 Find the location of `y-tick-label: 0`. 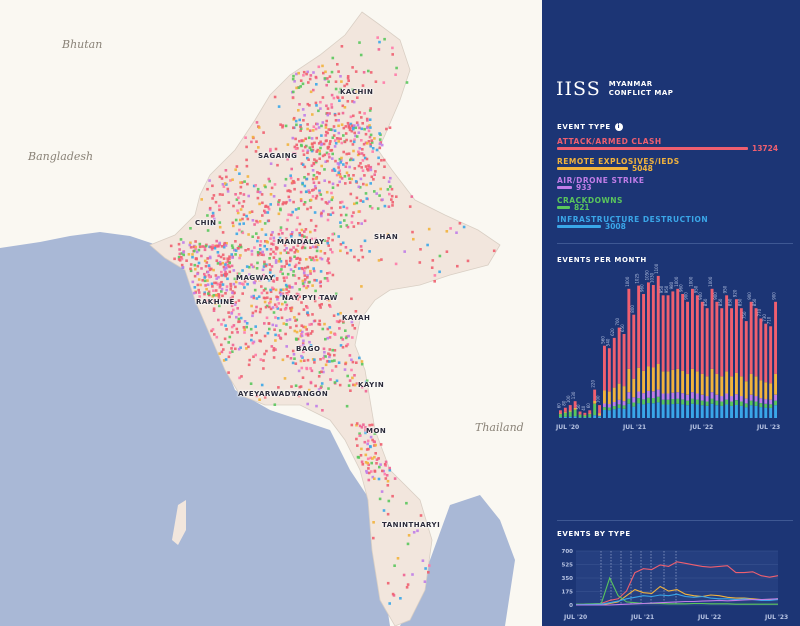

y-tick-label: 0 is located at coordinates (571, 606).